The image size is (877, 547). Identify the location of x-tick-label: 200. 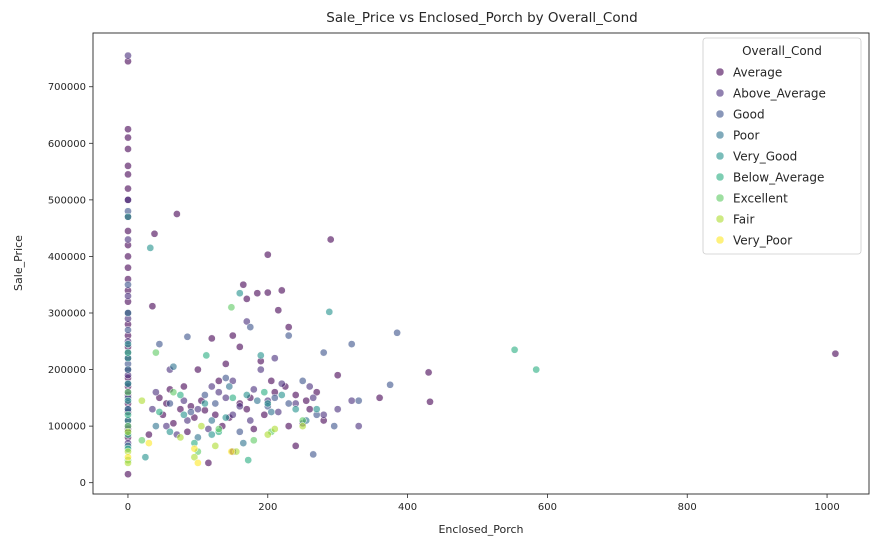
(267, 507).